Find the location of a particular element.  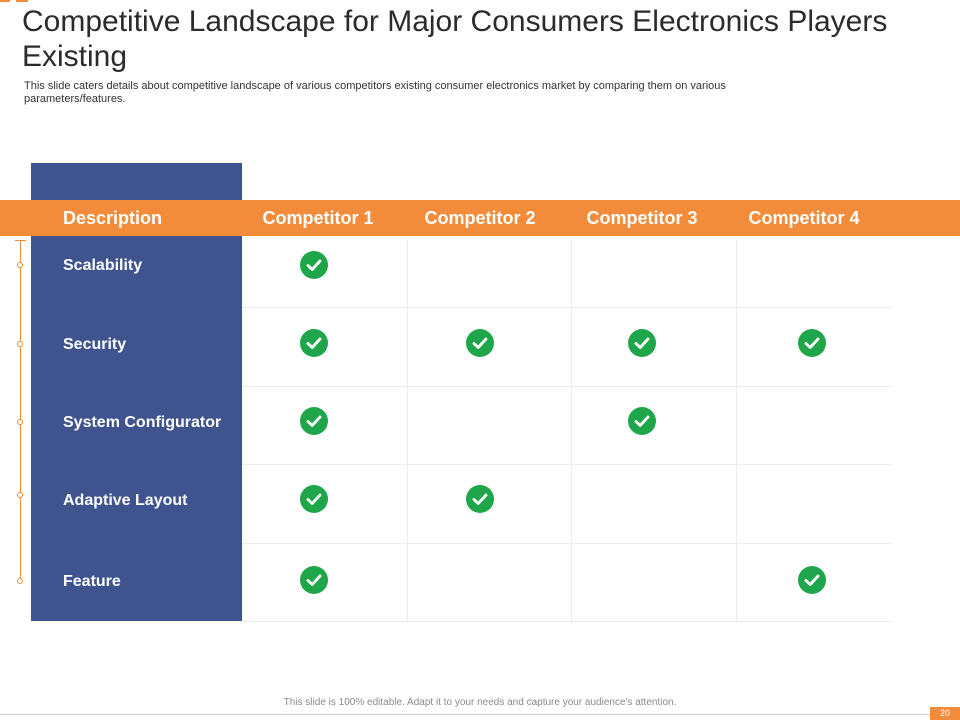

header-competitor-2: Competitor 2 is located at coordinates (480, 218).